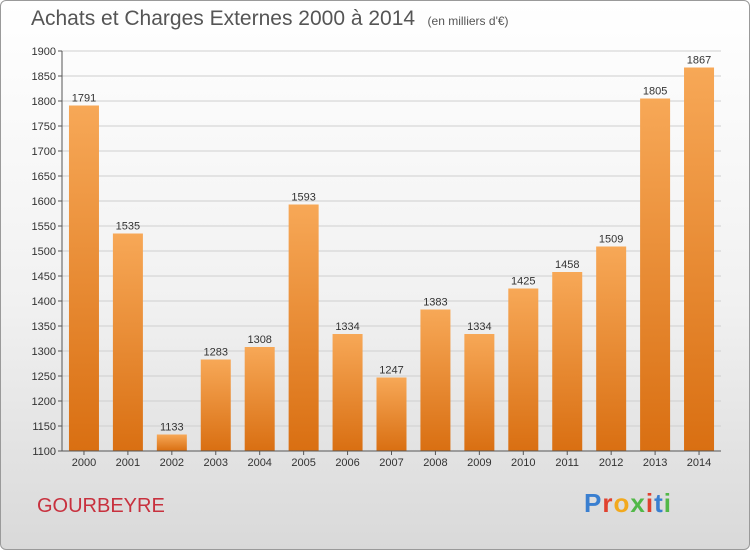 The width and height of the screenshot is (750, 550). I want to click on x-tick-label: 2010, so click(523, 463).